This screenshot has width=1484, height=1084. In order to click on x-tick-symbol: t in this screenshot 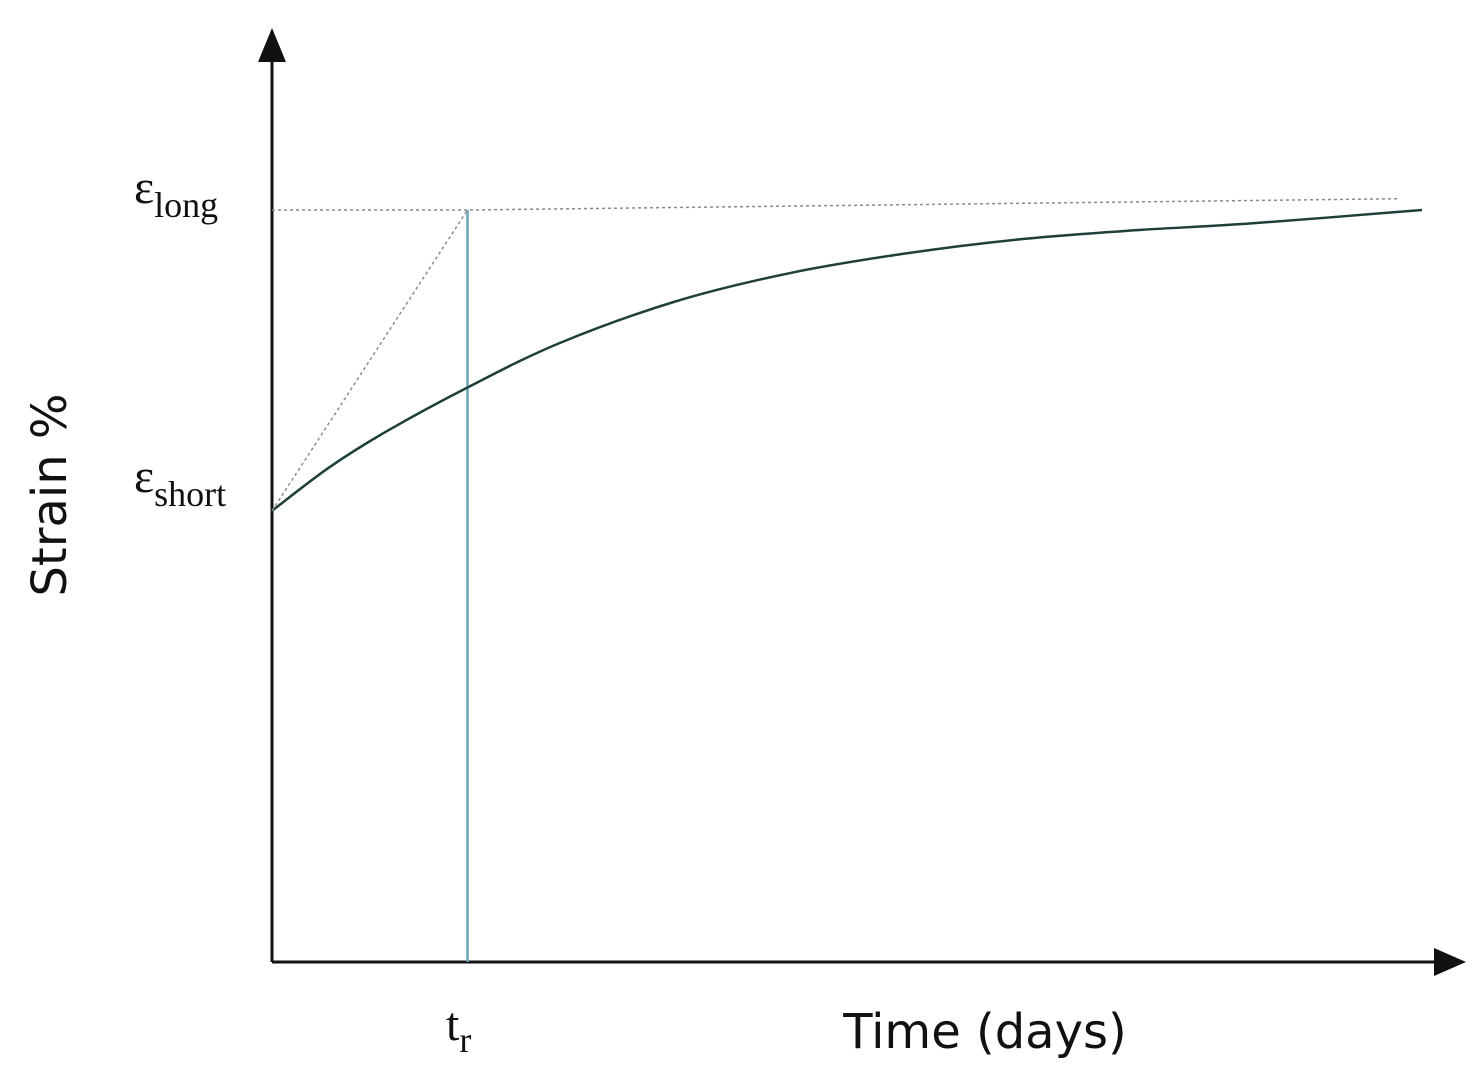, I will do `click(453, 1024)`.